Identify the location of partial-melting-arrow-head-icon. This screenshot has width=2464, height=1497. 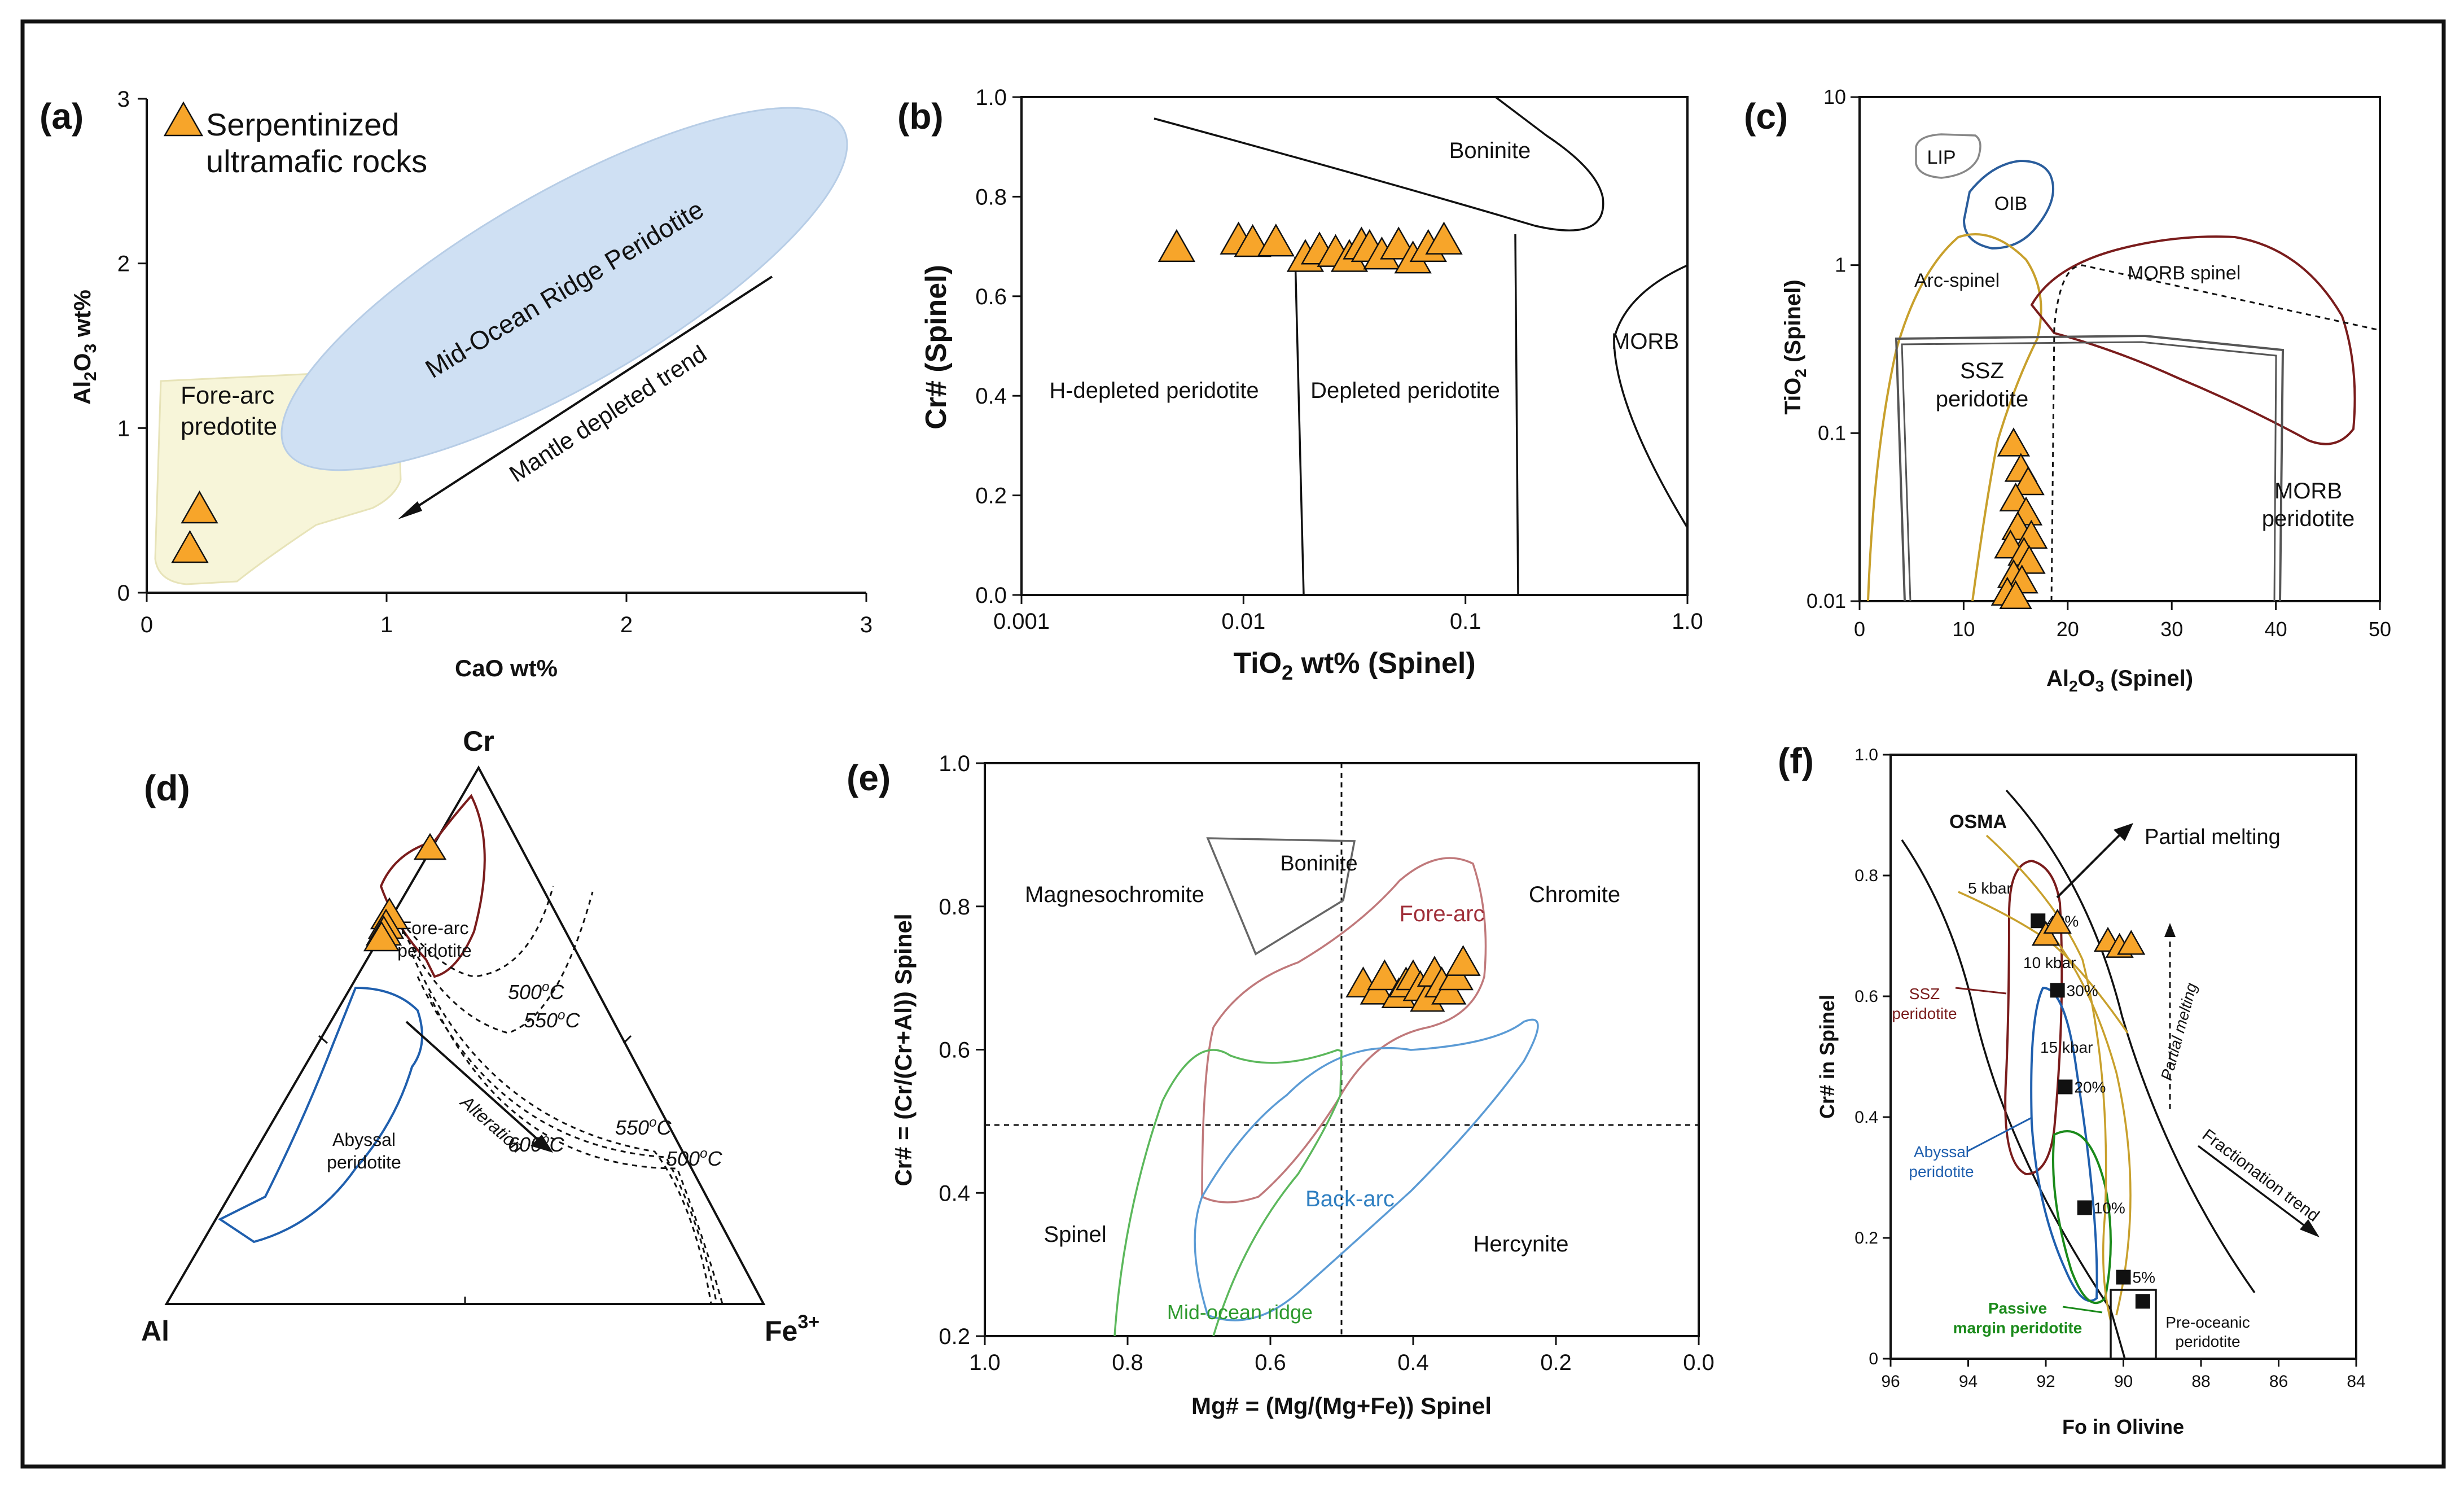
(2123, 832).